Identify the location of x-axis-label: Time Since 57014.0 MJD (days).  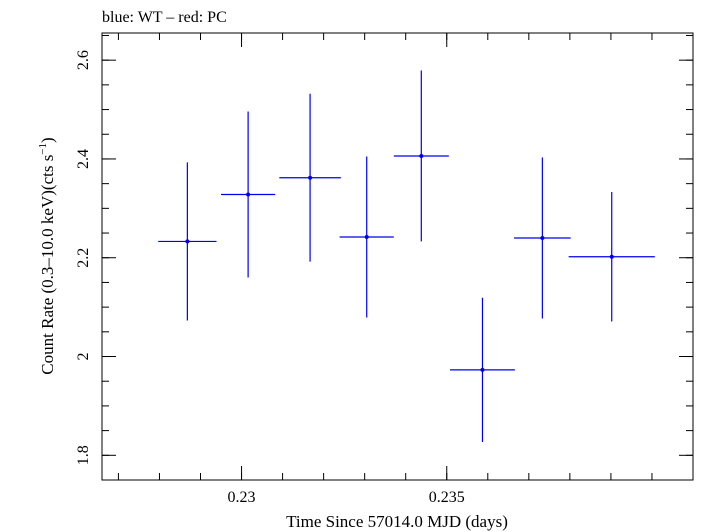
(397, 521).